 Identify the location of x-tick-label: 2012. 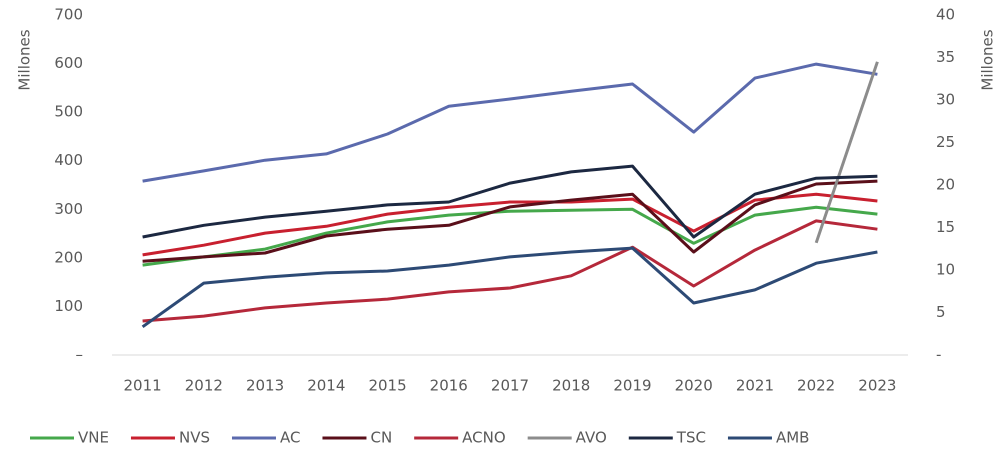
(204, 386).